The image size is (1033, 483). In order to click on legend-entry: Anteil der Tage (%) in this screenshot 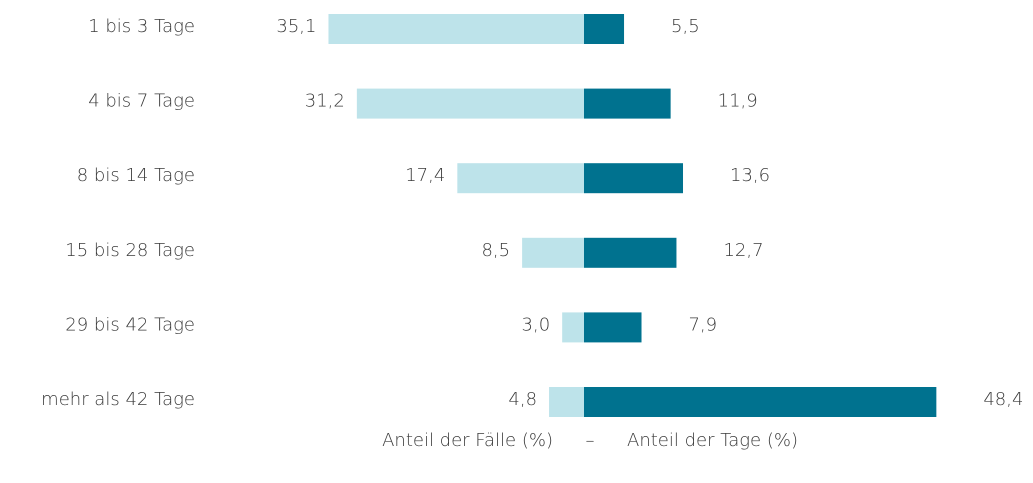, I will do `click(712, 440)`.